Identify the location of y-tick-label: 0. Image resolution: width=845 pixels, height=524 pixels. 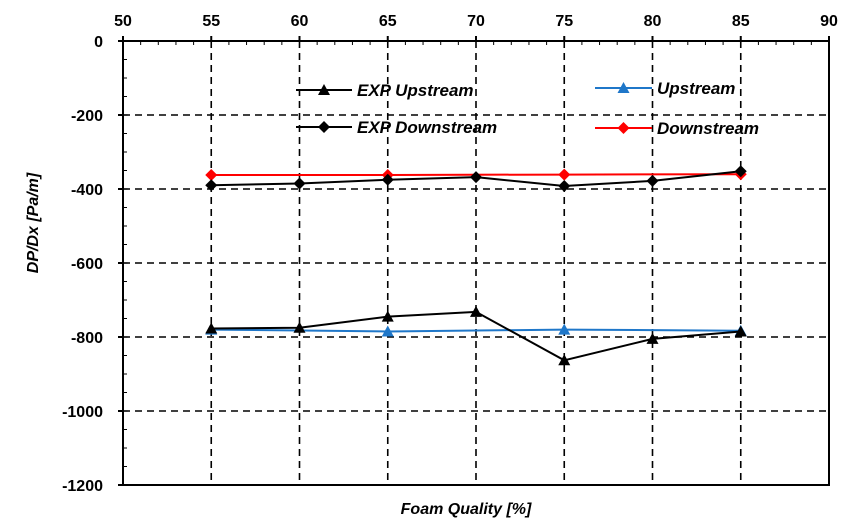
(98, 42).